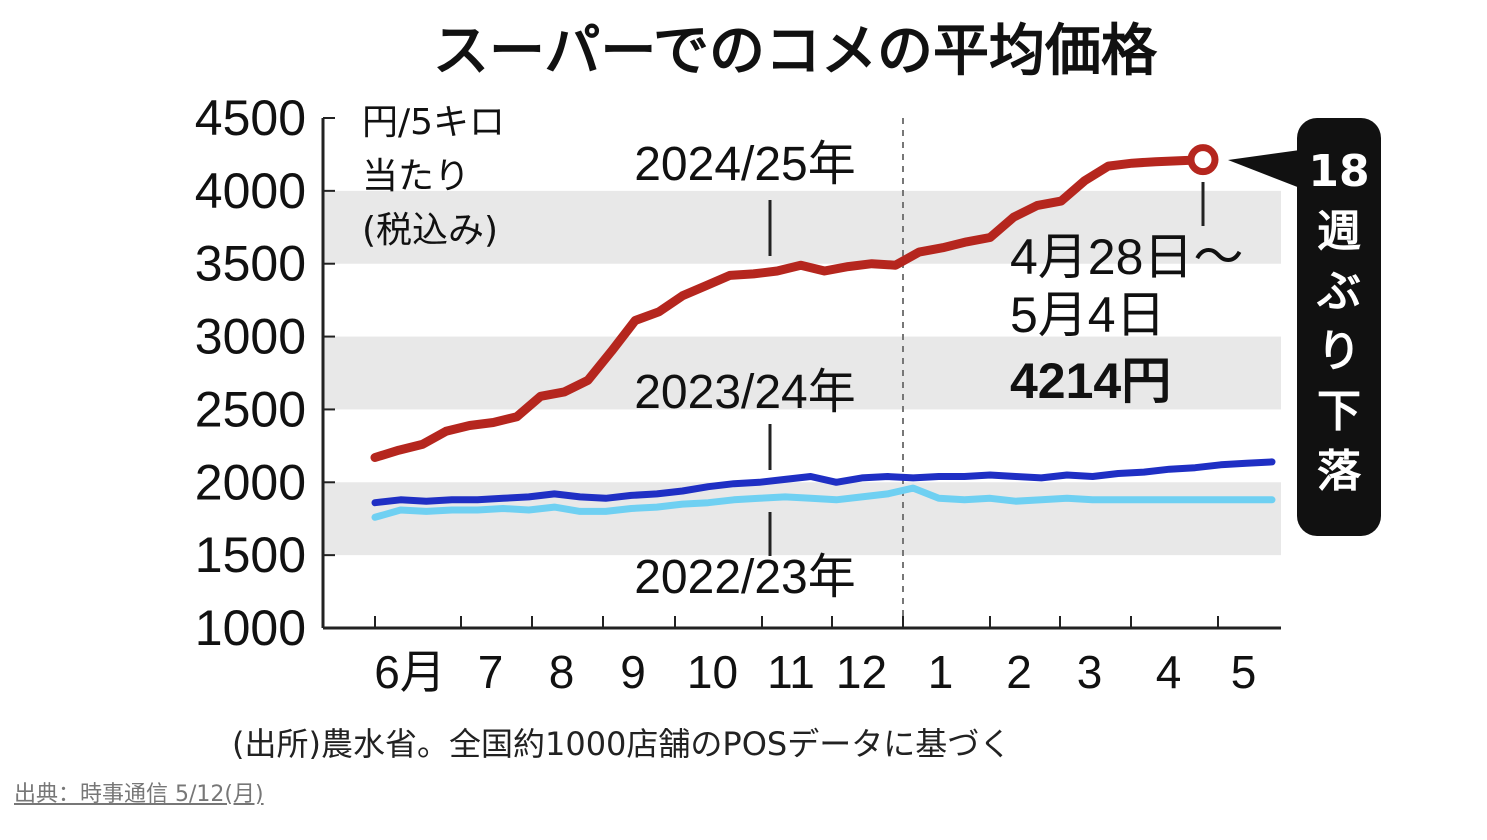  I want to click on x-tick-label: 12, so click(861, 672).